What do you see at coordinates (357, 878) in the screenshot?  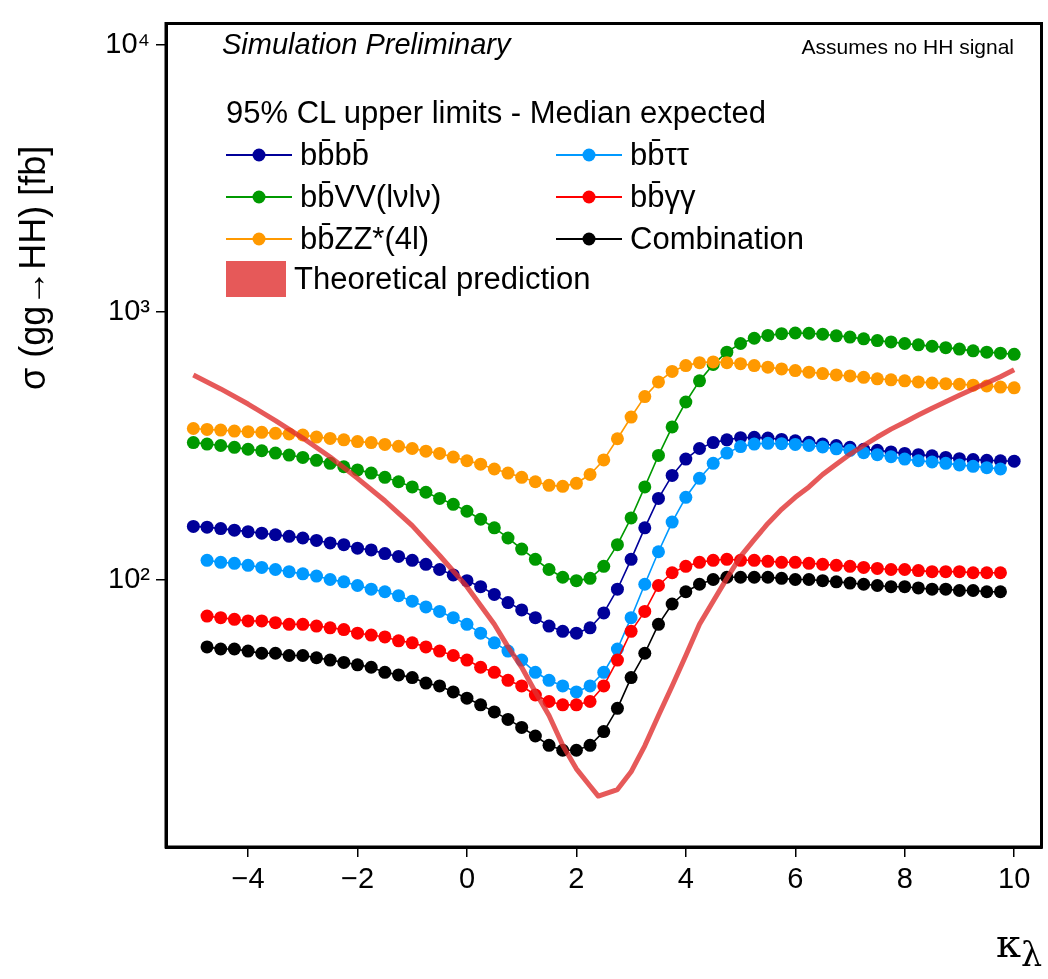 I see `x-tick-label: −2` at bounding box center [357, 878].